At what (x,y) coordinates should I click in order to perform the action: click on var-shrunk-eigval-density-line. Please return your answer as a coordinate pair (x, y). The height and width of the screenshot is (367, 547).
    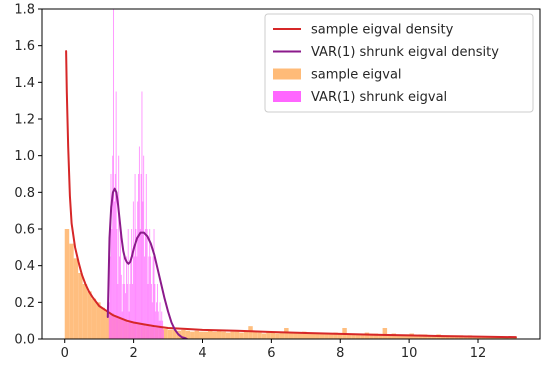
    Looking at the image, I should click on (147, 263).